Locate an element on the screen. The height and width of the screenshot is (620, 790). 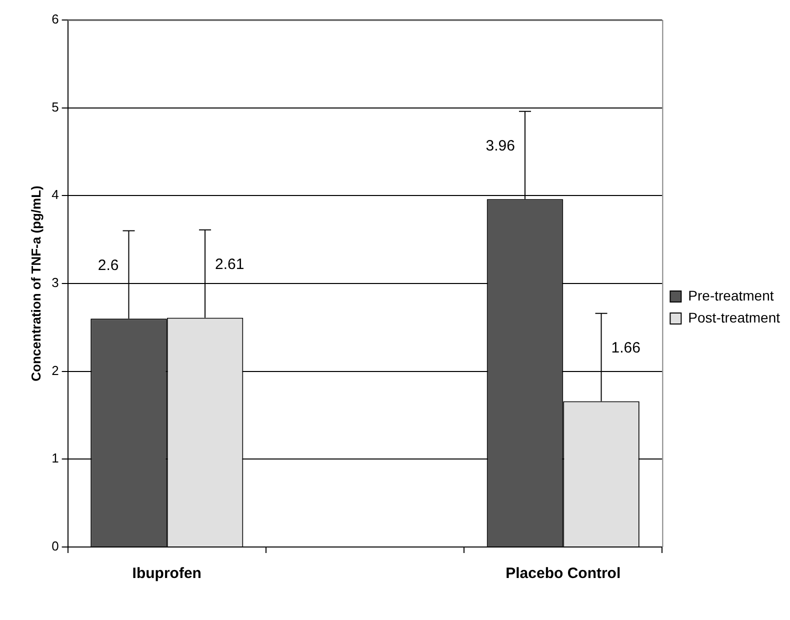
data-label: 3.96 is located at coordinates (500, 146).